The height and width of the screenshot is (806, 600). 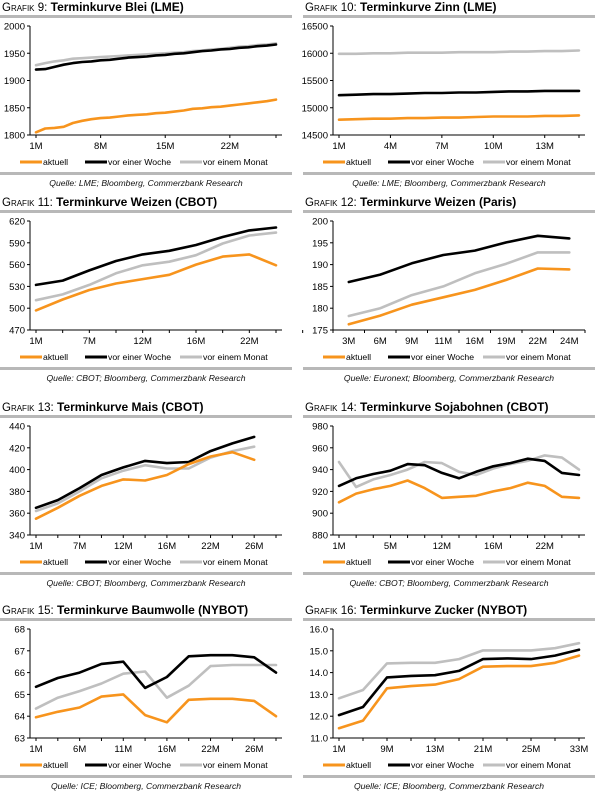 I want to click on x-tick-label: 6M, so click(x=380, y=341).